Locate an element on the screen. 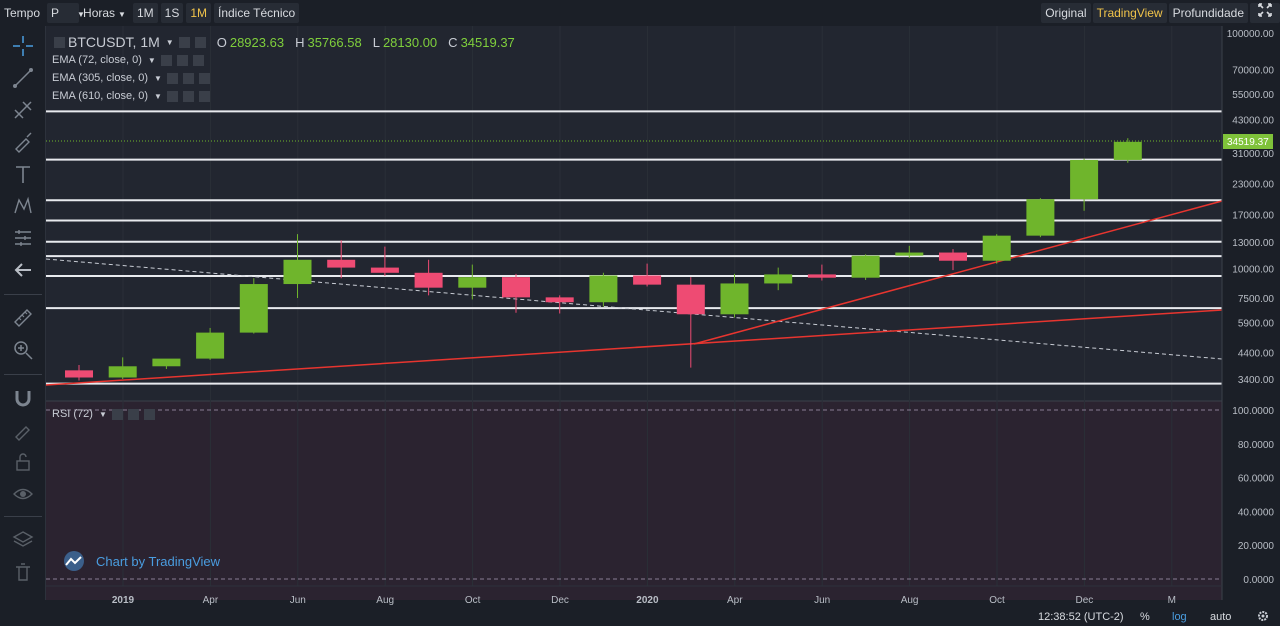 Image resolution: width=1280 pixels, height=626 pixels. time-axis-label: Aug is located at coordinates (385, 600).